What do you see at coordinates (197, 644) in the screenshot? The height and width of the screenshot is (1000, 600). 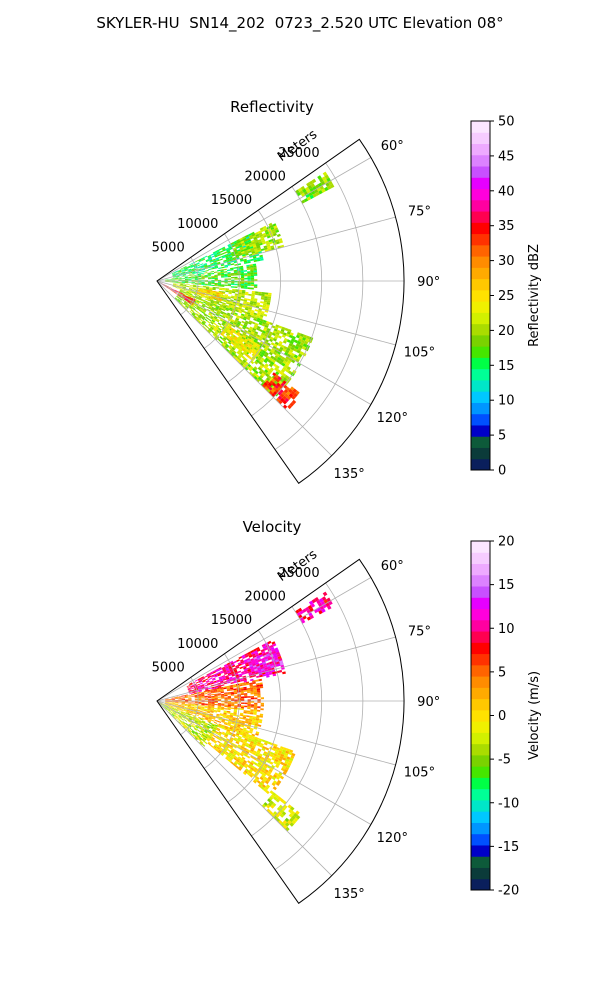 I see `radial-tick-label: 10000` at bounding box center [197, 644].